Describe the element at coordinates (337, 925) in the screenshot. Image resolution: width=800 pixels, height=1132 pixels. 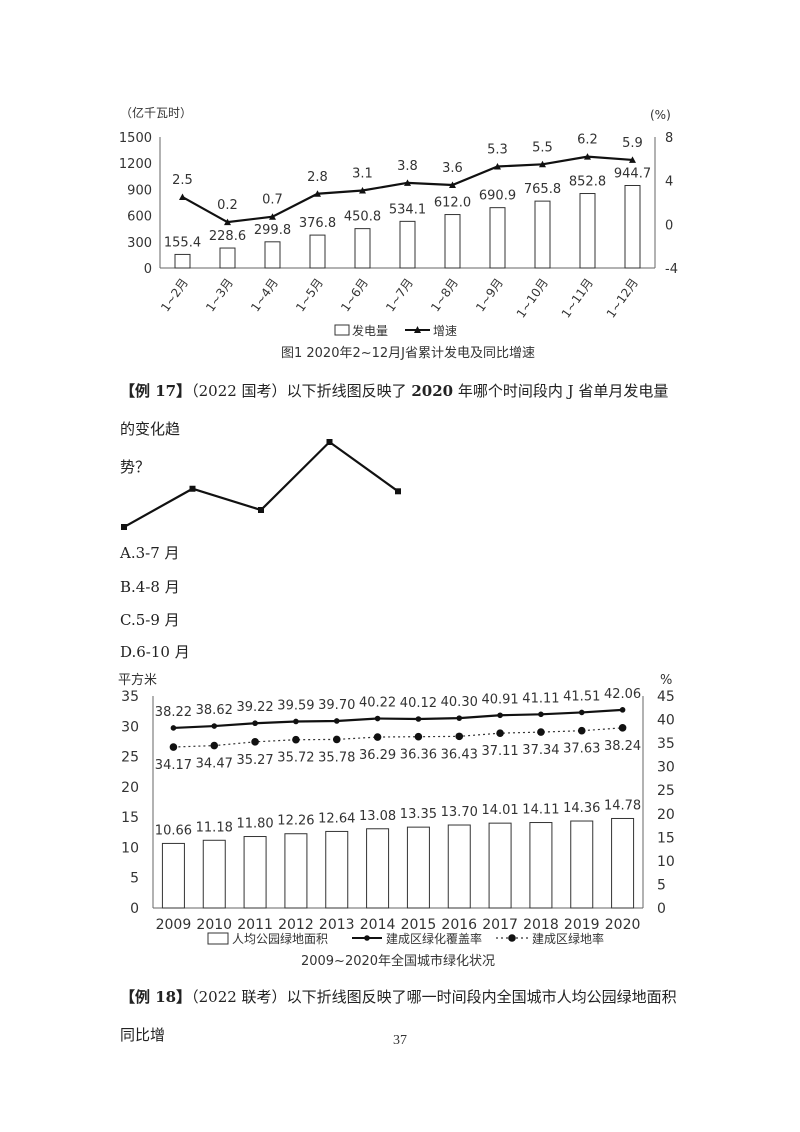
I see `x-tick-label: 2013` at that location.